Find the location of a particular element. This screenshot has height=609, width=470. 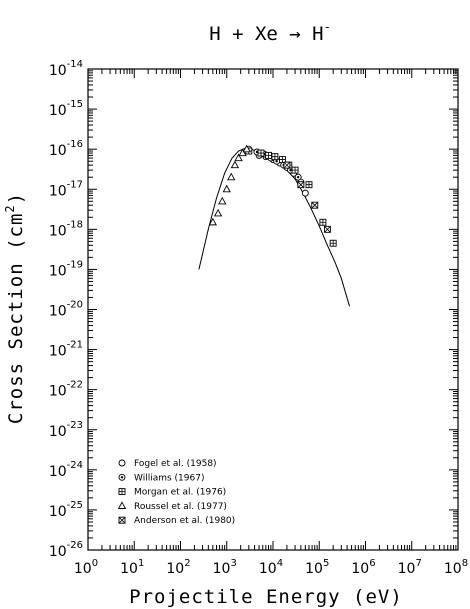

y-tick-label: 10-21 is located at coordinates (66, 350).